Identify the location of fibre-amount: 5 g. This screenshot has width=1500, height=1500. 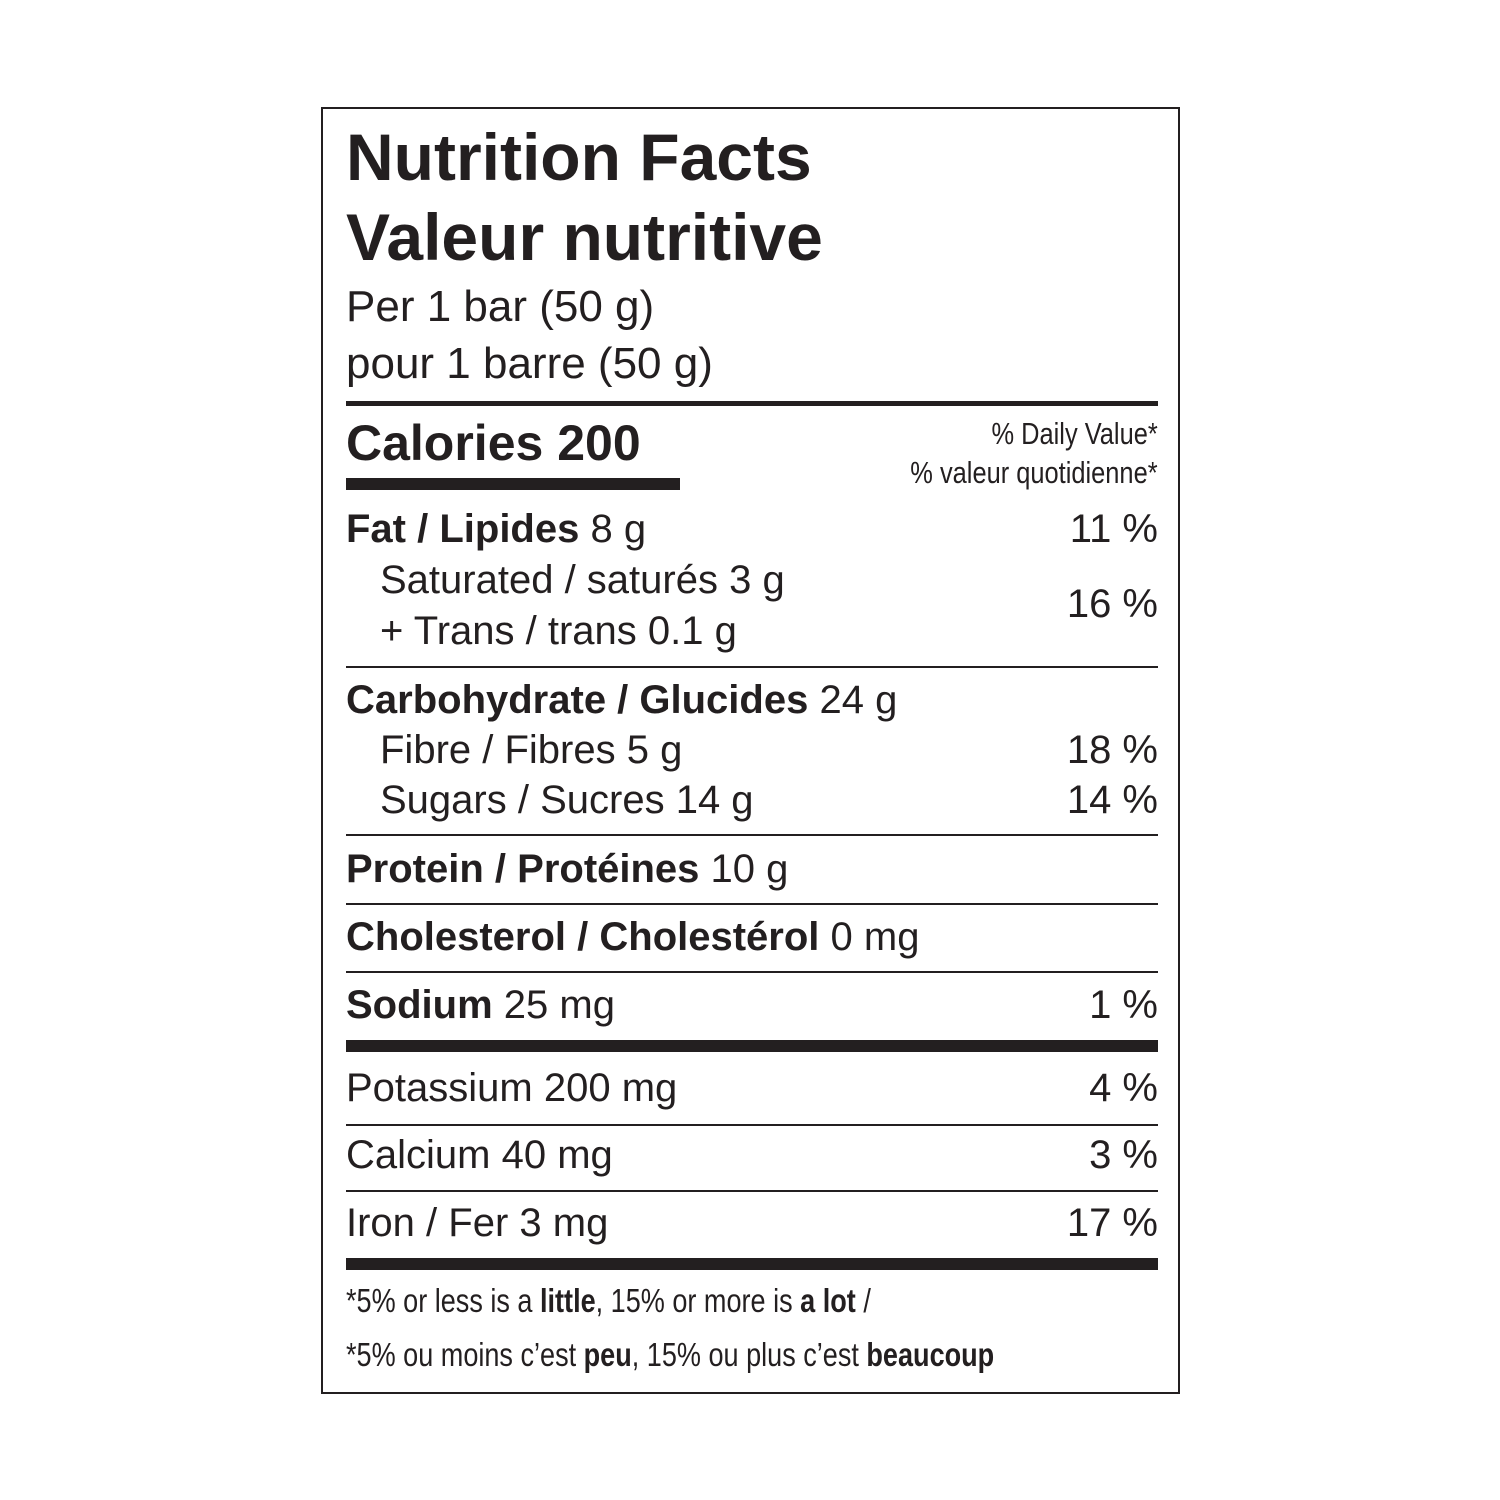
(654, 750).